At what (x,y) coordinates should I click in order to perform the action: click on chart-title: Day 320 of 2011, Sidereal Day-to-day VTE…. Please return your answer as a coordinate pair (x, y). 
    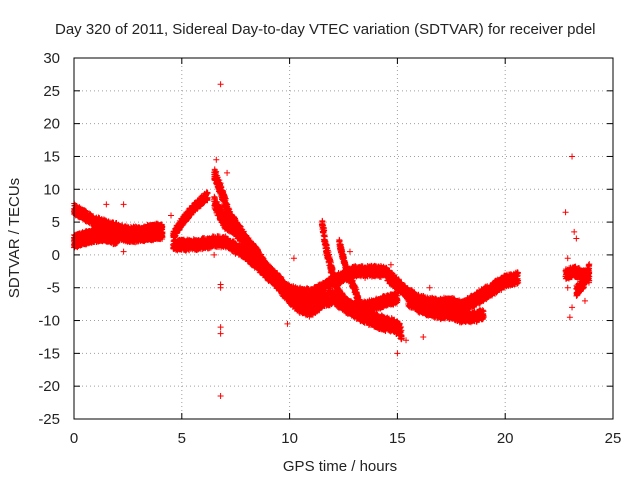
    Looking at the image, I should click on (325, 29).